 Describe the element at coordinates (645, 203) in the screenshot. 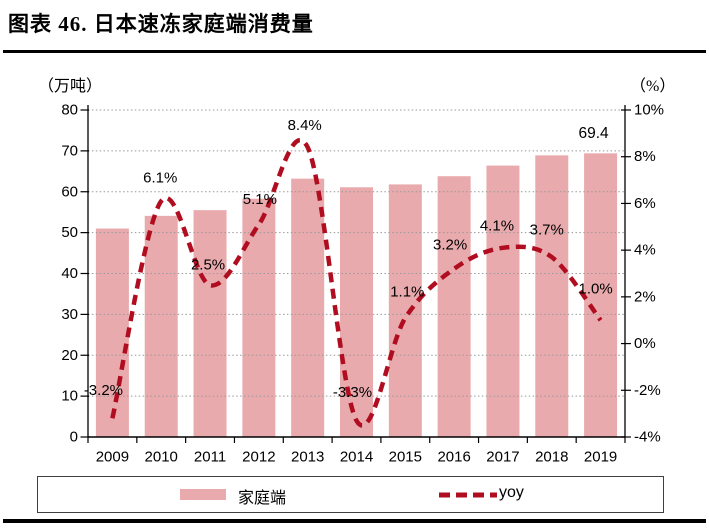

I see `right-axis-tick-label: 6%` at that location.